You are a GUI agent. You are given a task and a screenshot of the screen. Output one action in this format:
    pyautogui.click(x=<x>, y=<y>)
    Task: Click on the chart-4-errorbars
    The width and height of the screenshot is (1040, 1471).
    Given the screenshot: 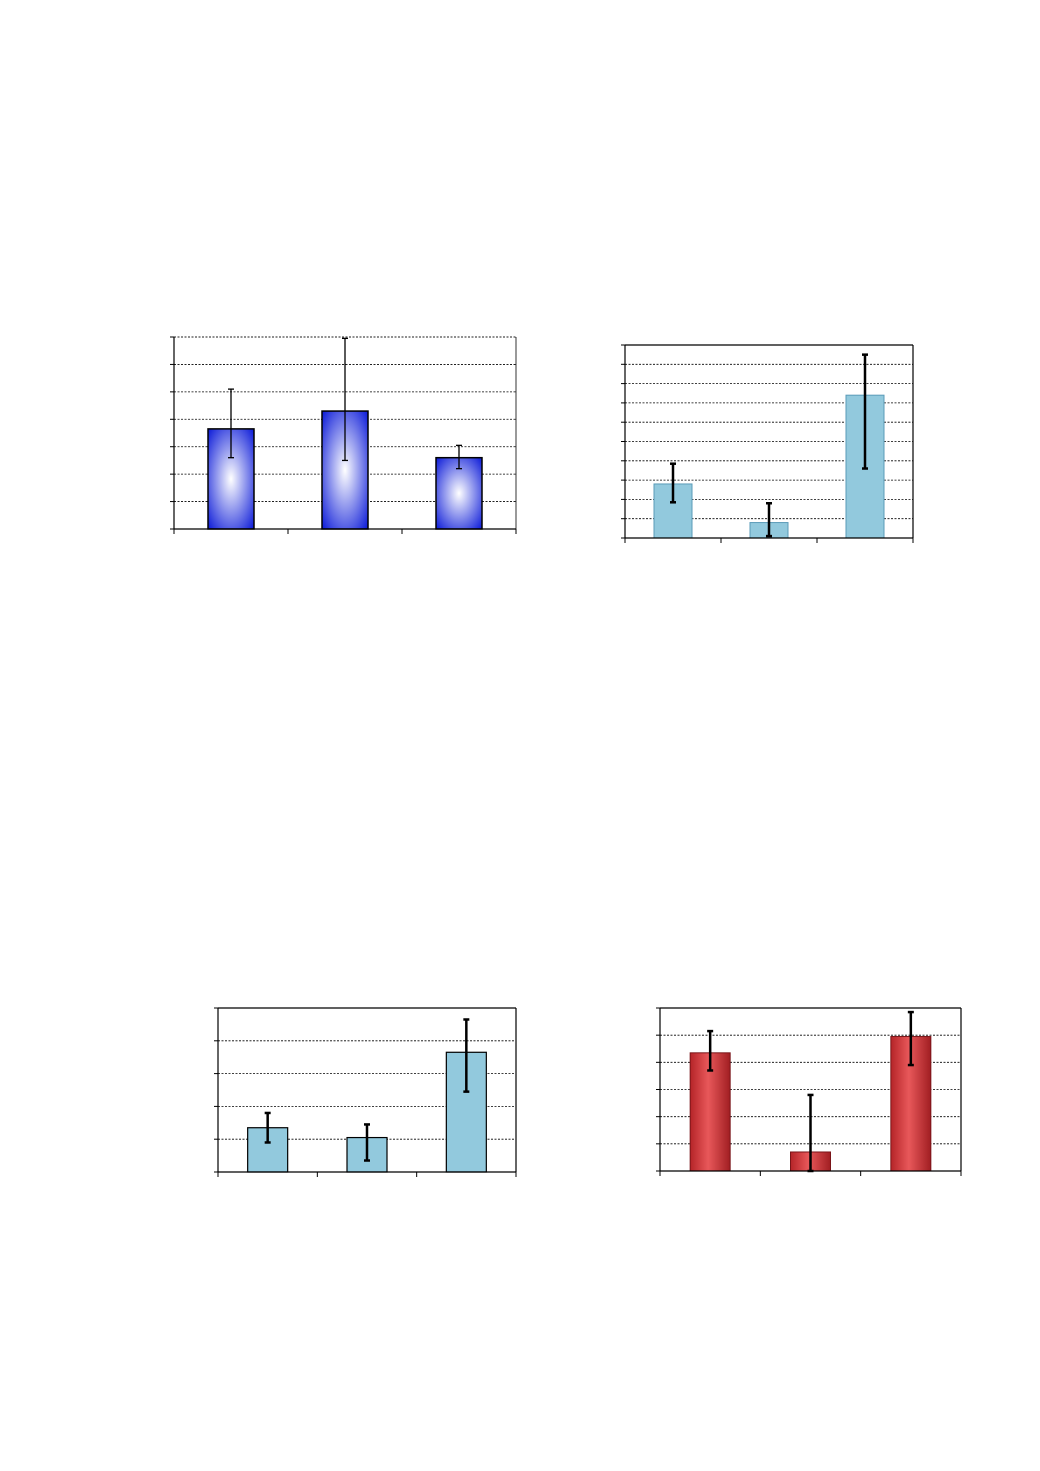 What is the action you would take?
    pyautogui.click(x=810, y=1091)
    